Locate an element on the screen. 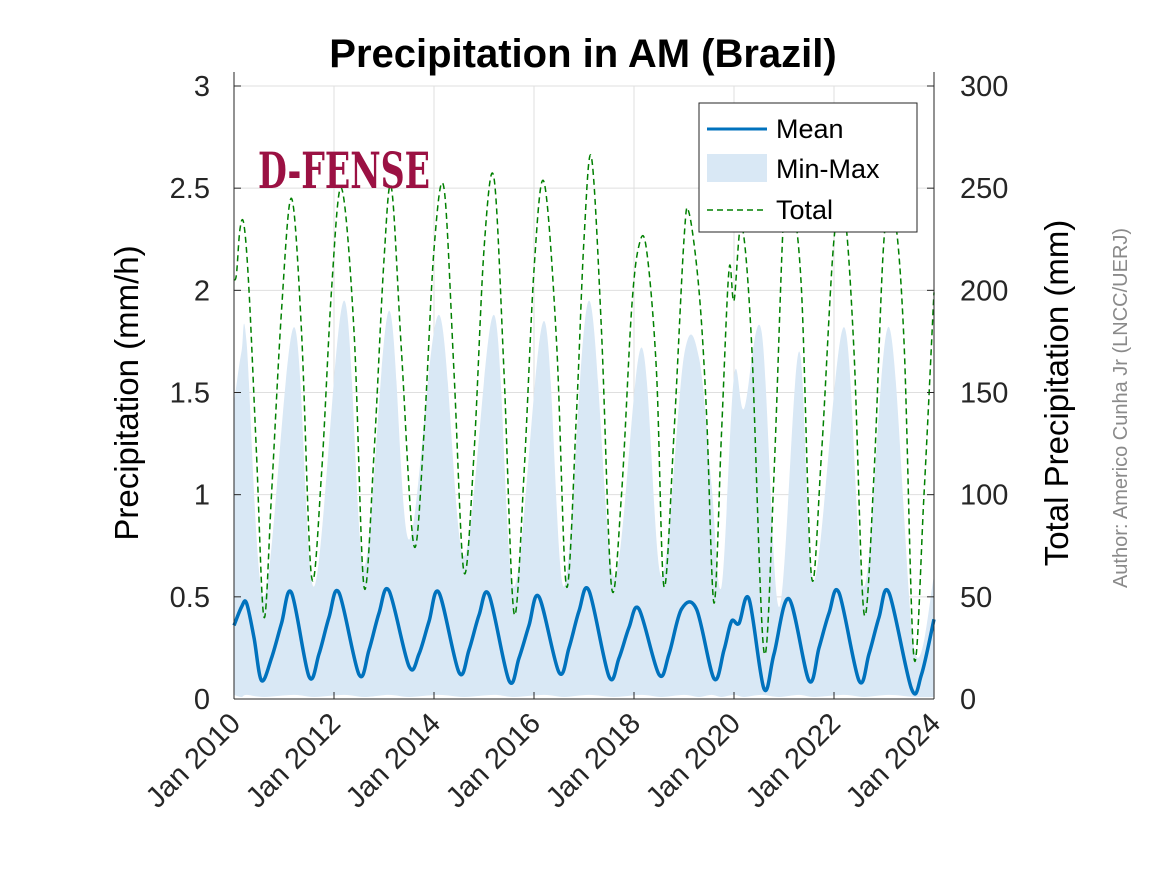 The width and height of the screenshot is (1167, 875). right-y-tick-label: 0 is located at coordinates (968, 700).